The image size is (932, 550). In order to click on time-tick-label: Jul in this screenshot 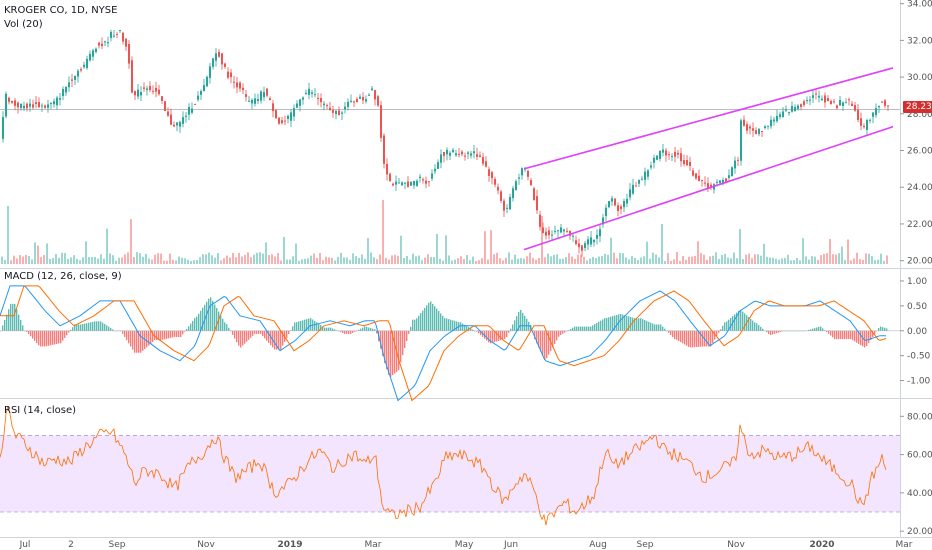, I will do `click(25, 545)`.